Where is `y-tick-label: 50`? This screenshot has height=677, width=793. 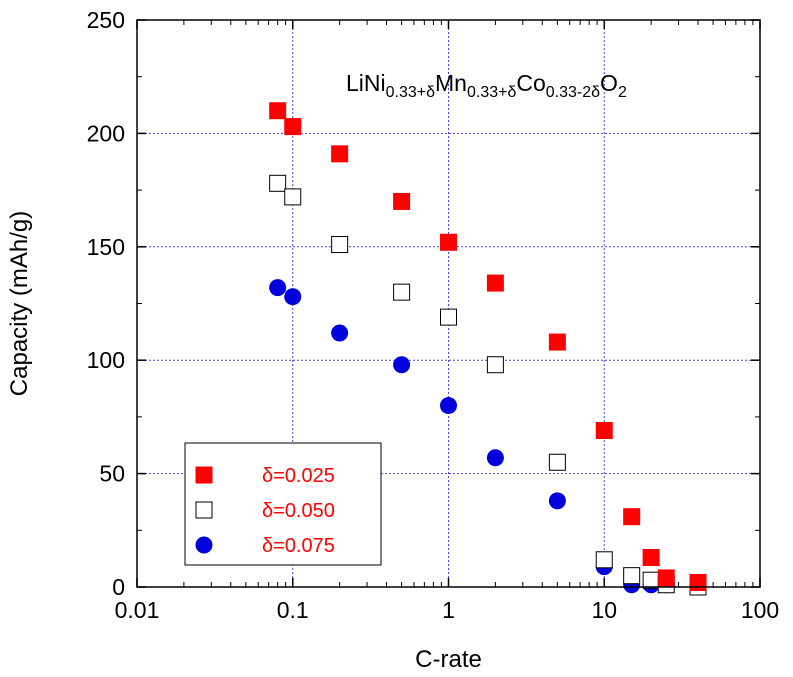
y-tick-label: 50 is located at coordinates (112, 474).